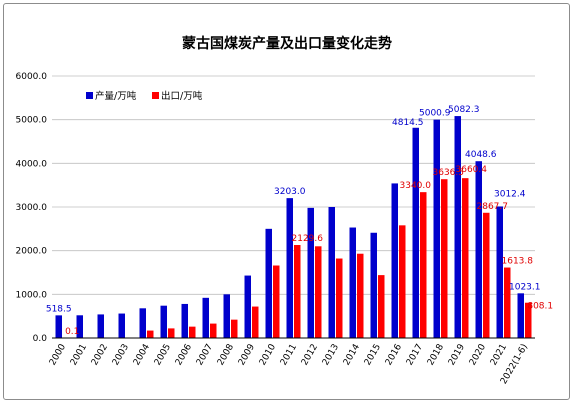 The height and width of the screenshot is (405, 575). I want to click on chart-title: 蒙古国煤炭产量及出口量变化走势, so click(287, 43).